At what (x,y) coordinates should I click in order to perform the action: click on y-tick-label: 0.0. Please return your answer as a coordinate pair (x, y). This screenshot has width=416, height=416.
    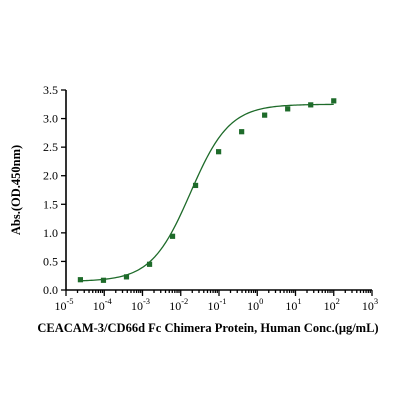
    Looking at the image, I should click on (50, 290).